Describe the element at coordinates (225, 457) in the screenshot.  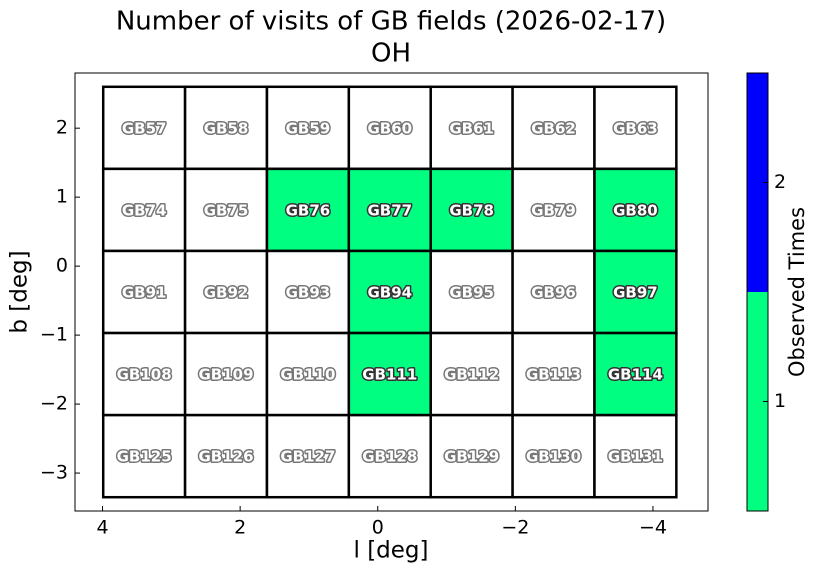
I see `field-label: GB126` at that location.